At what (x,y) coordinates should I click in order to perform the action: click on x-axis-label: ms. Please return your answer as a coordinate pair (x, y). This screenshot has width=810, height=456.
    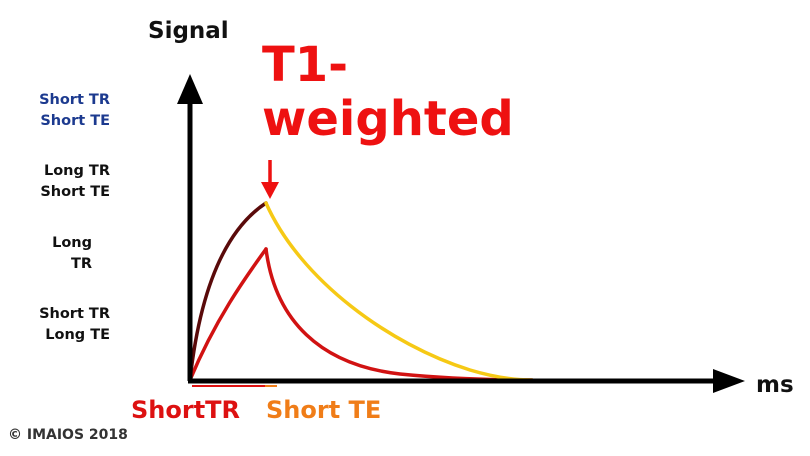
    Looking at the image, I should click on (775, 385).